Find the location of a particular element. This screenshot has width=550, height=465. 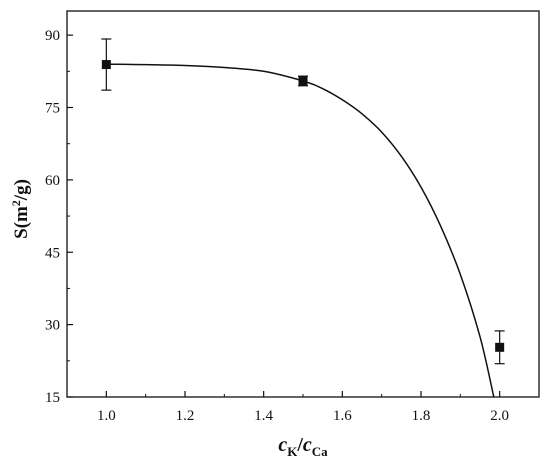

y-tick-label: 45 is located at coordinates (52, 253).